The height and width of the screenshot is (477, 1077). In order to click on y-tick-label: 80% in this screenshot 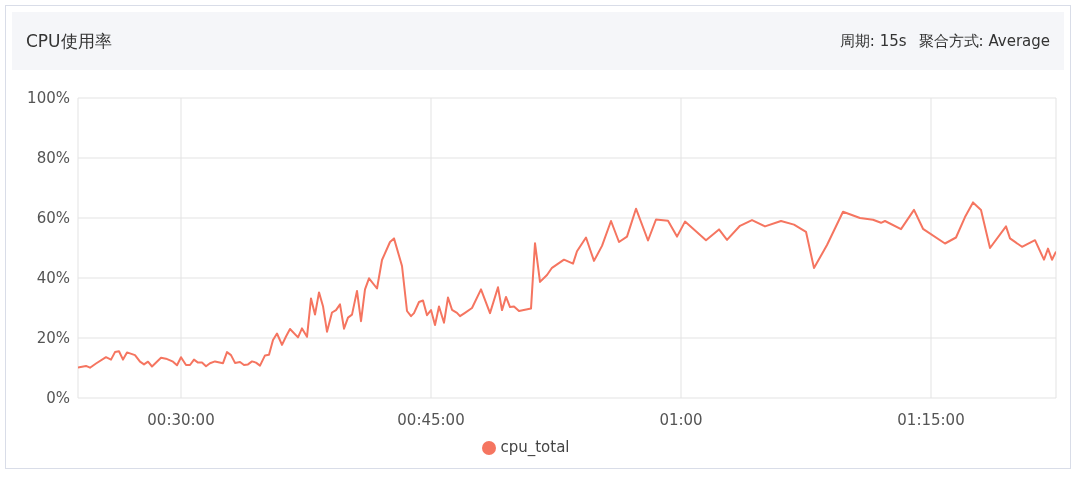, I will do `click(53, 158)`.